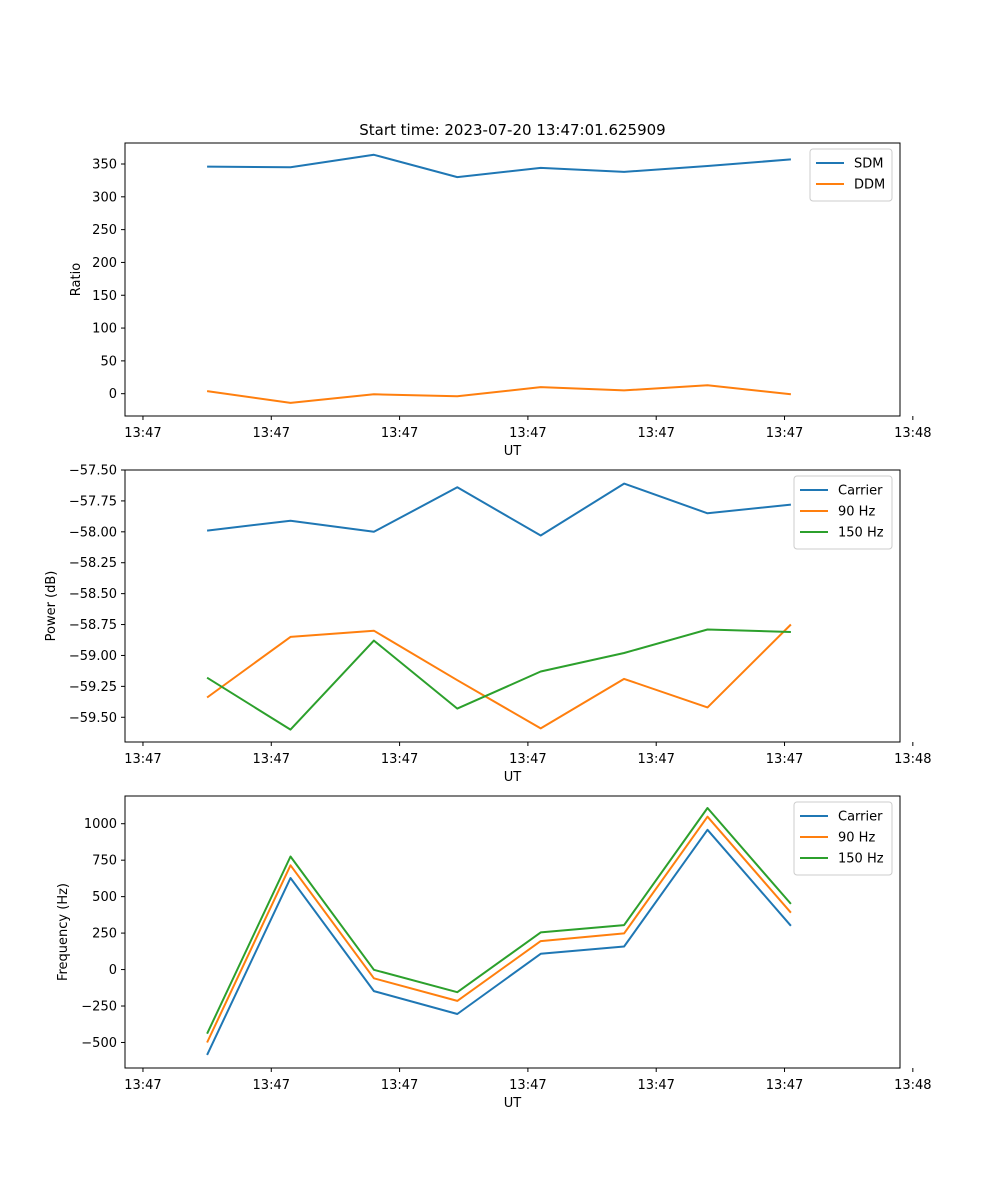  I want to click on y-axis-label: Ratio, so click(76, 279).